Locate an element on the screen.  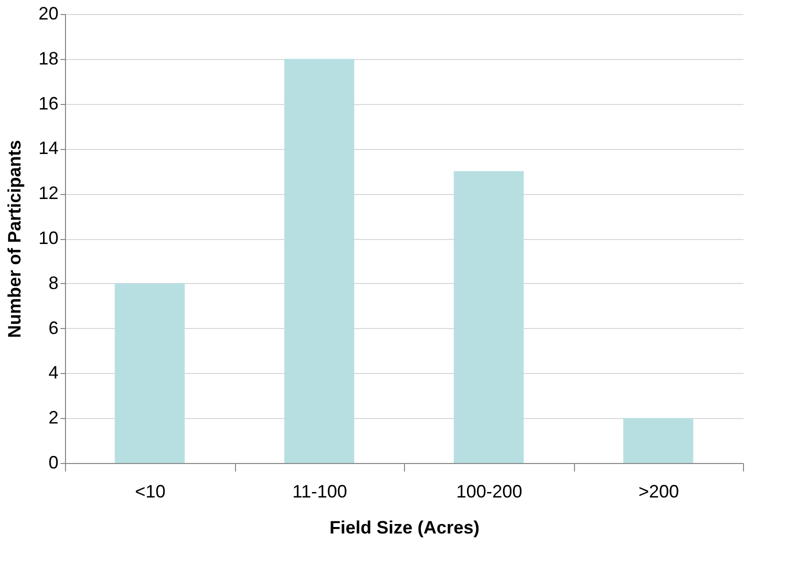
y-tick-label: 12 is located at coordinates (48, 193).